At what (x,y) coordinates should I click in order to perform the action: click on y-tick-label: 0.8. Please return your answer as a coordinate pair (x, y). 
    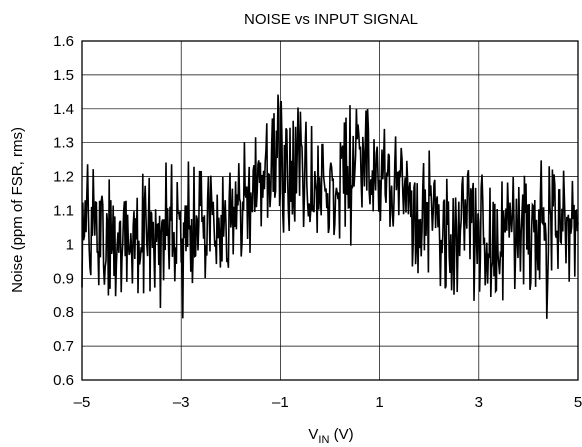
    Looking at the image, I should click on (63, 312).